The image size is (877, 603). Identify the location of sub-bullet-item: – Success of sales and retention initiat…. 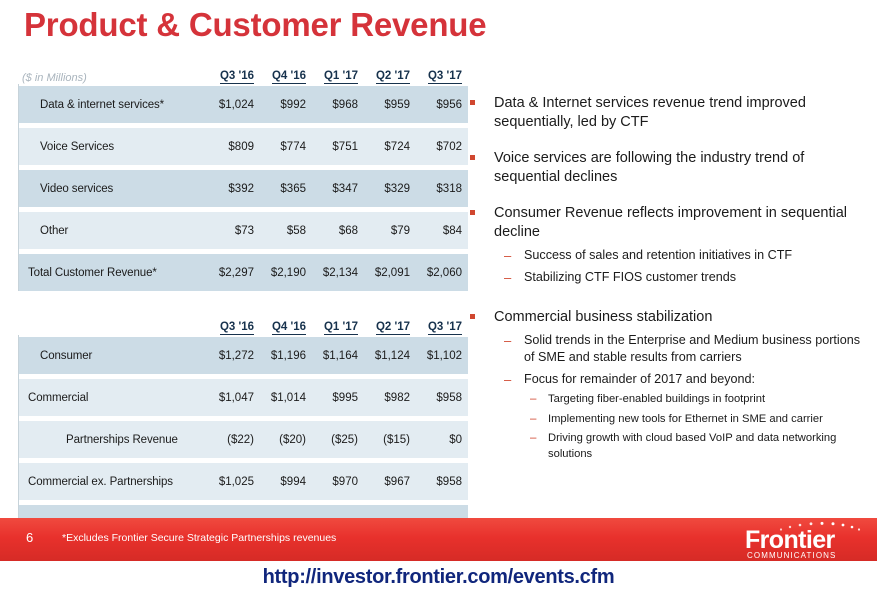
(681, 255).